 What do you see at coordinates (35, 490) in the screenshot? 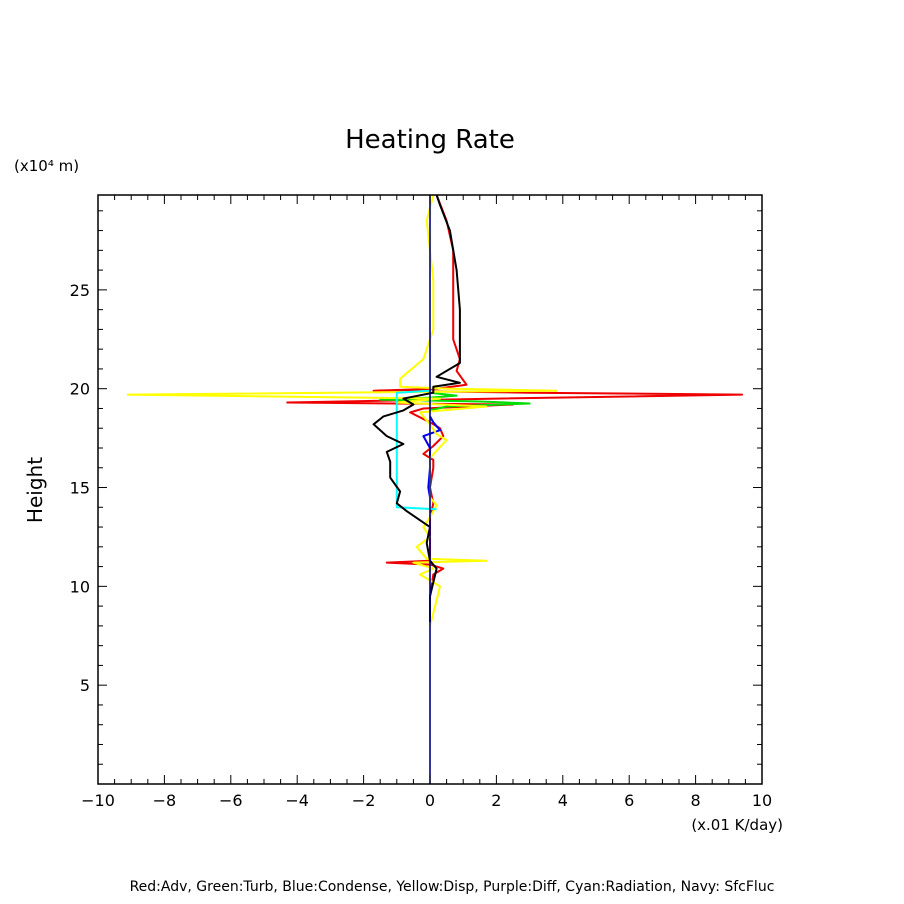
I see `y-axis-label: Height` at bounding box center [35, 490].